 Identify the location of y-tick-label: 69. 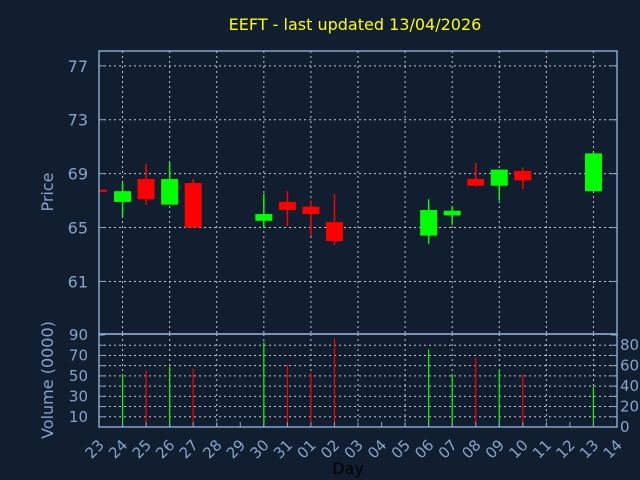
(78, 174).